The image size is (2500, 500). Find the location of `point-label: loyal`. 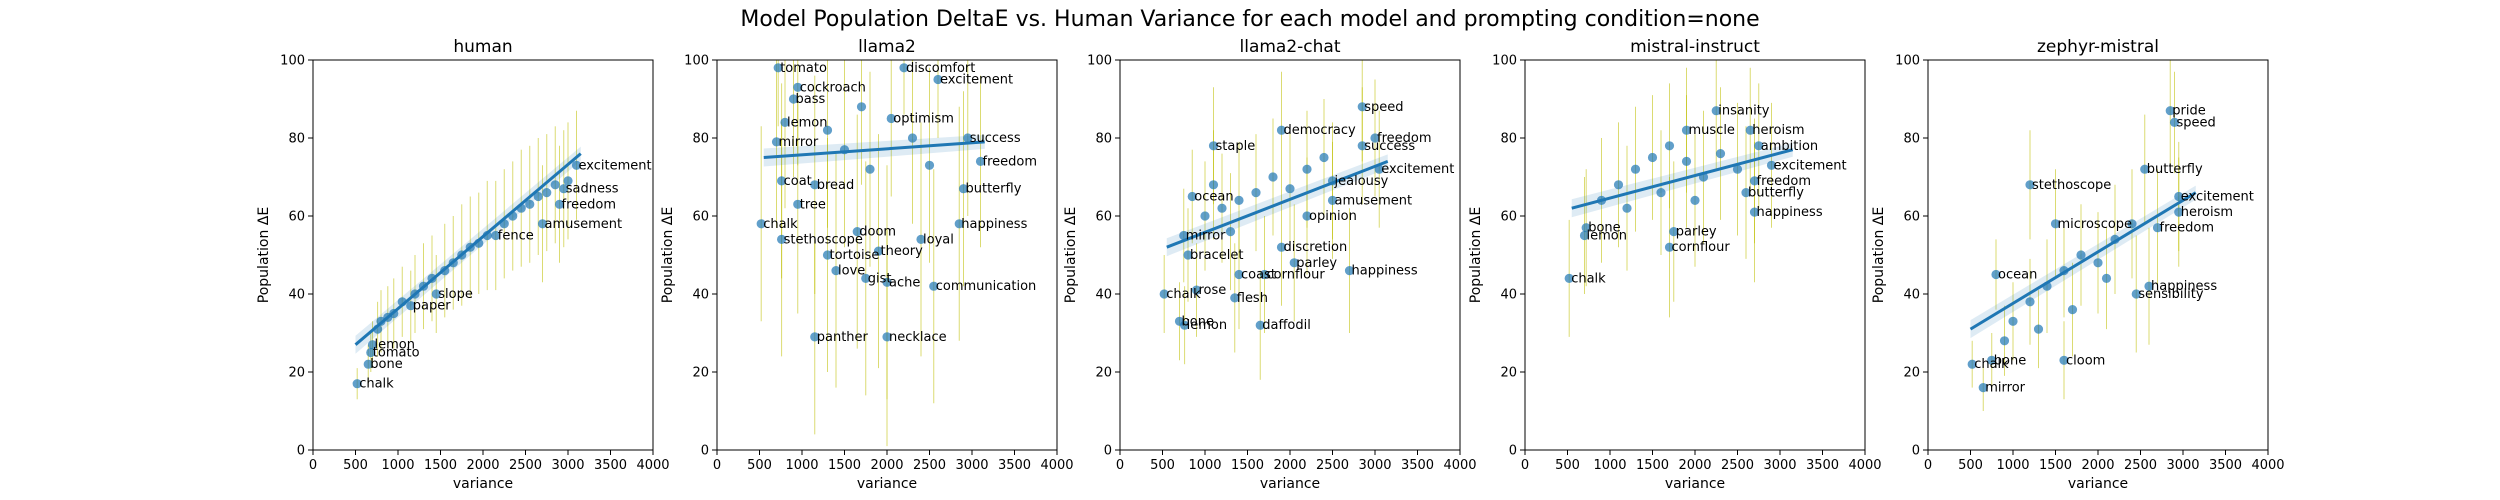

point-label: loyal is located at coordinates (938, 239).